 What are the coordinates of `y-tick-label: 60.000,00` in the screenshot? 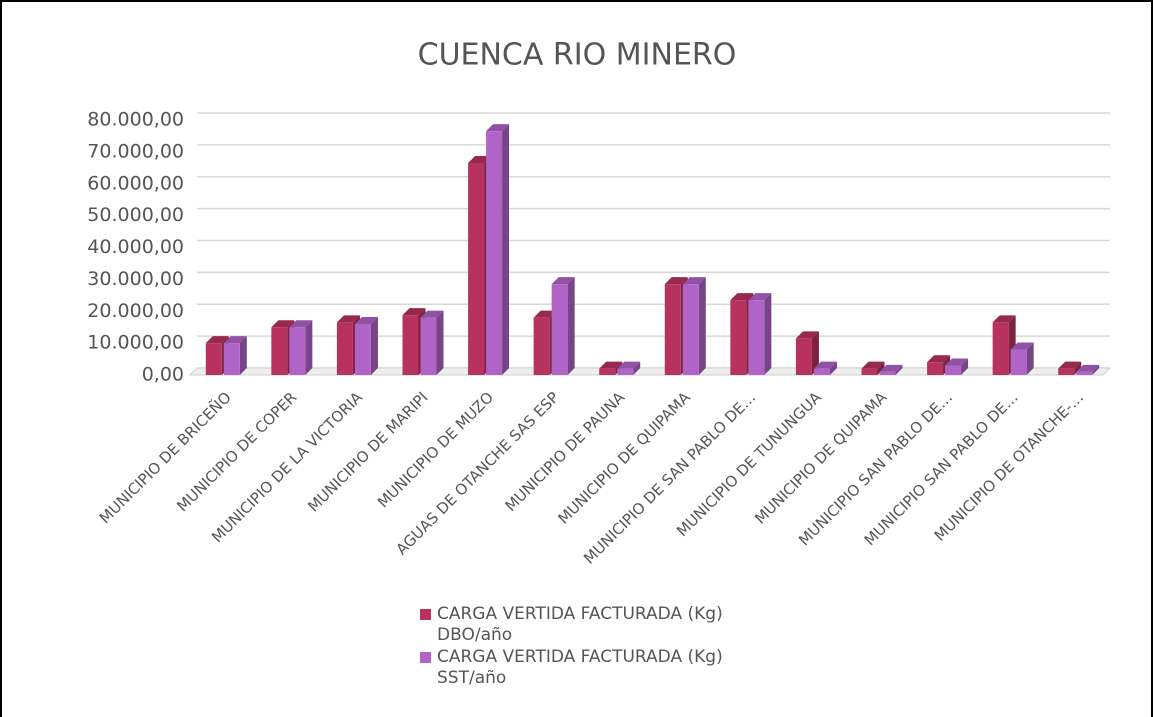 It's located at (135, 183).